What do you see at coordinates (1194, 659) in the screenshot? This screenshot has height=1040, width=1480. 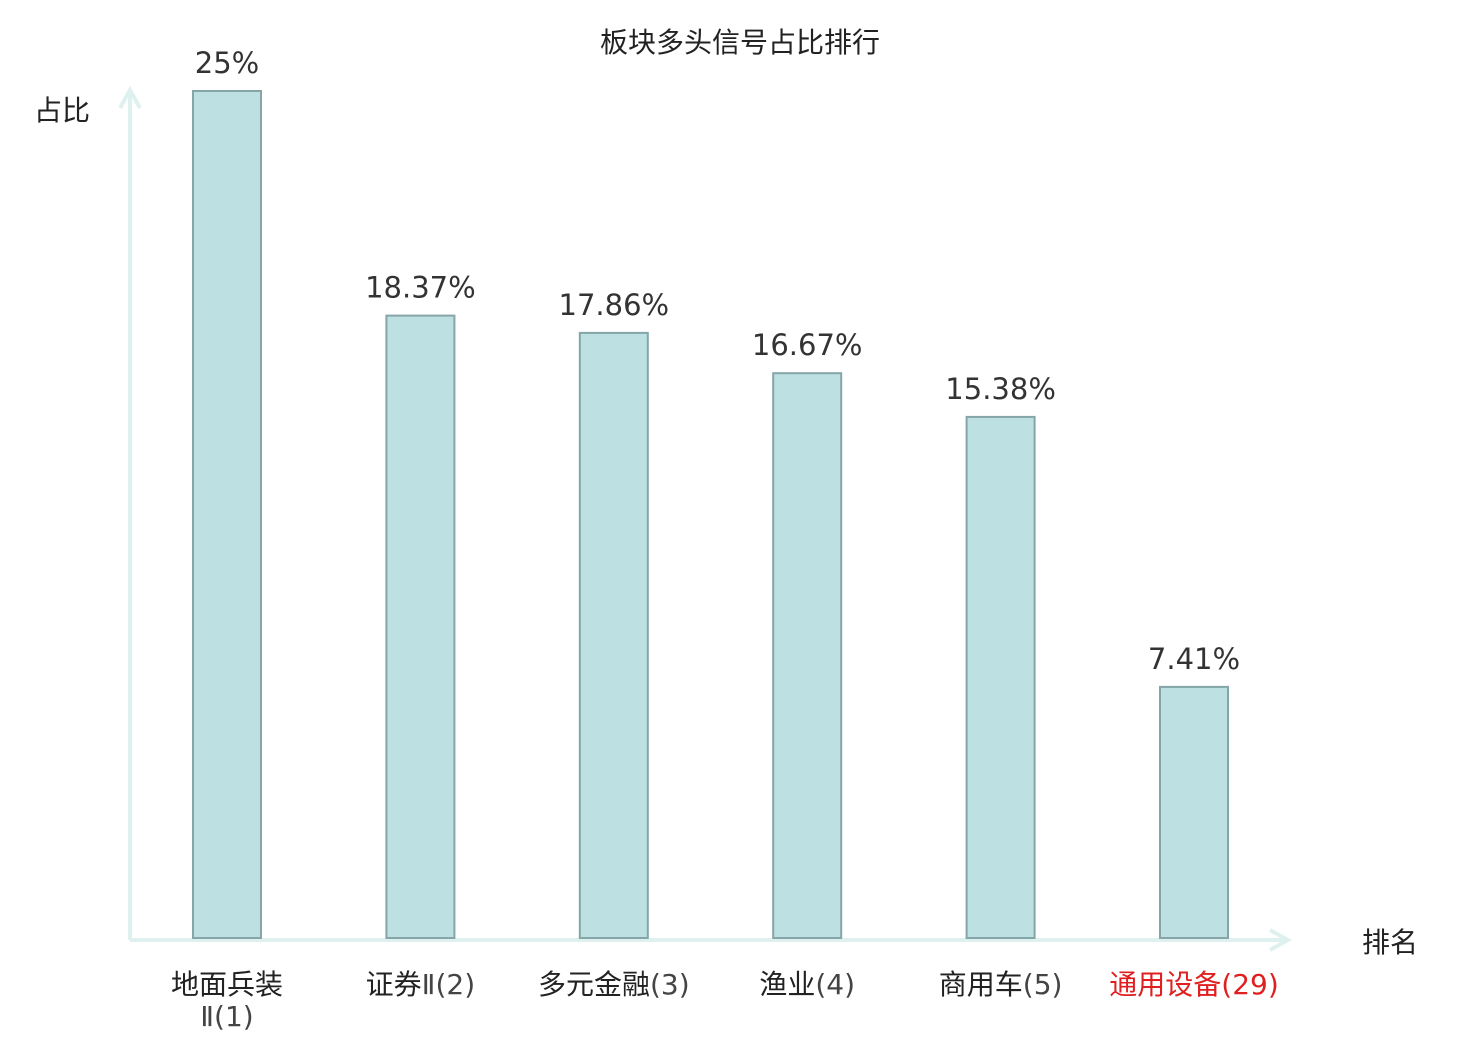 I see `value-label-5: 7.41%` at bounding box center [1194, 659].